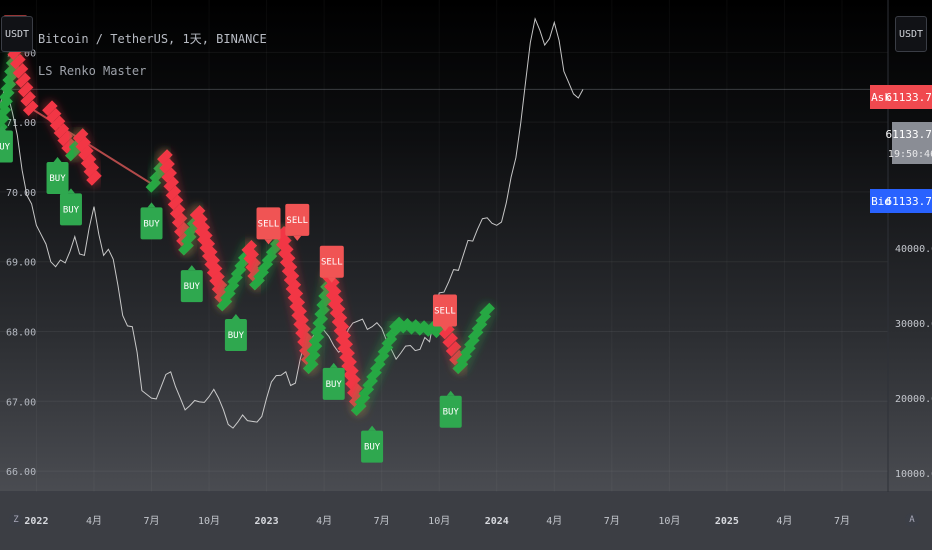 The image size is (932, 550). What do you see at coordinates (913, 249) in the screenshot?
I see `right-axis-tick-label: 40000.00` at bounding box center [913, 249].